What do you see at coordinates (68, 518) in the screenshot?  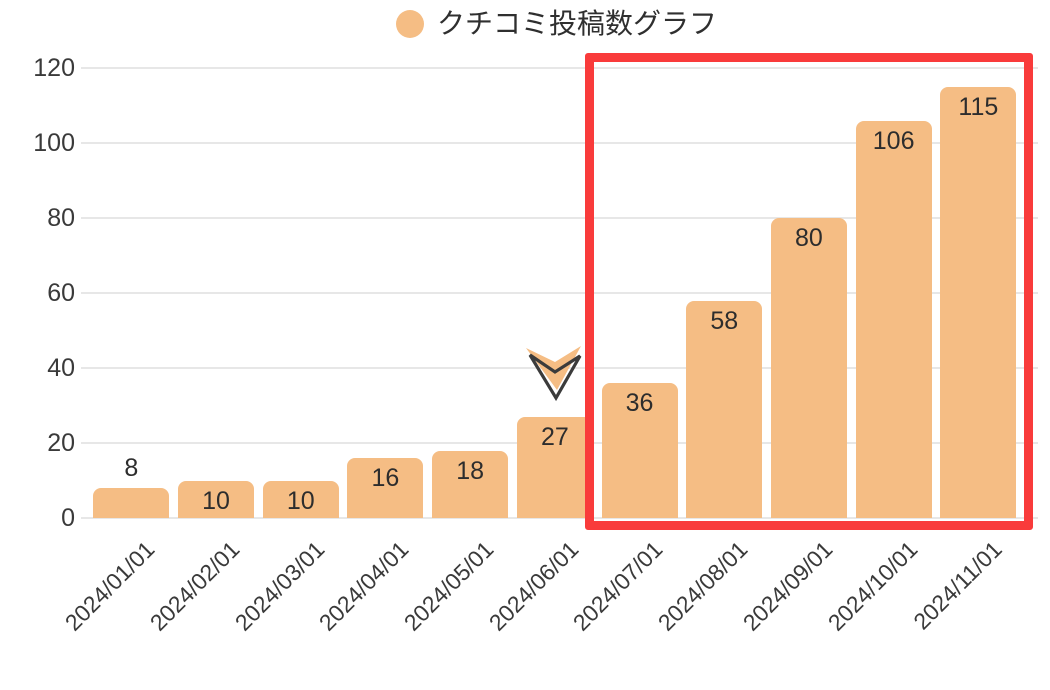 I see `y-axis-tick-label: 0` at bounding box center [68, 518].